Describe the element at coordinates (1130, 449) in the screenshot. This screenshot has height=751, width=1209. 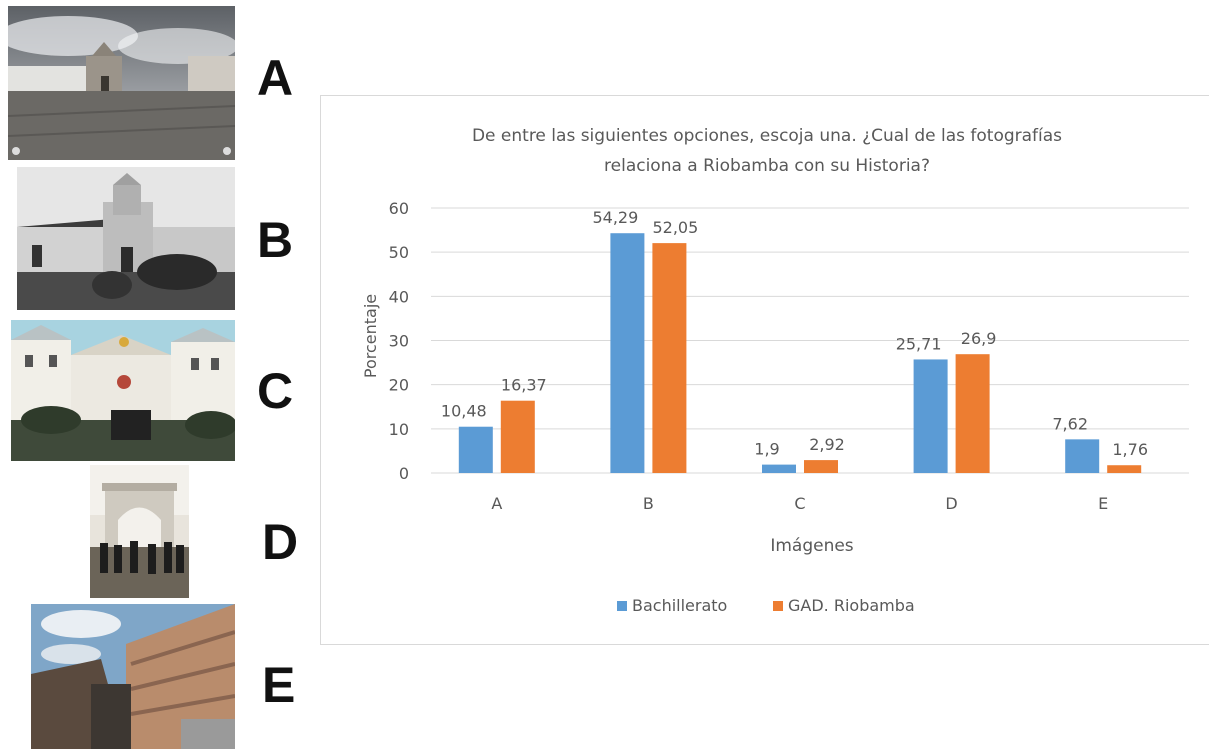
I see `data-label: 1,76` at that location.